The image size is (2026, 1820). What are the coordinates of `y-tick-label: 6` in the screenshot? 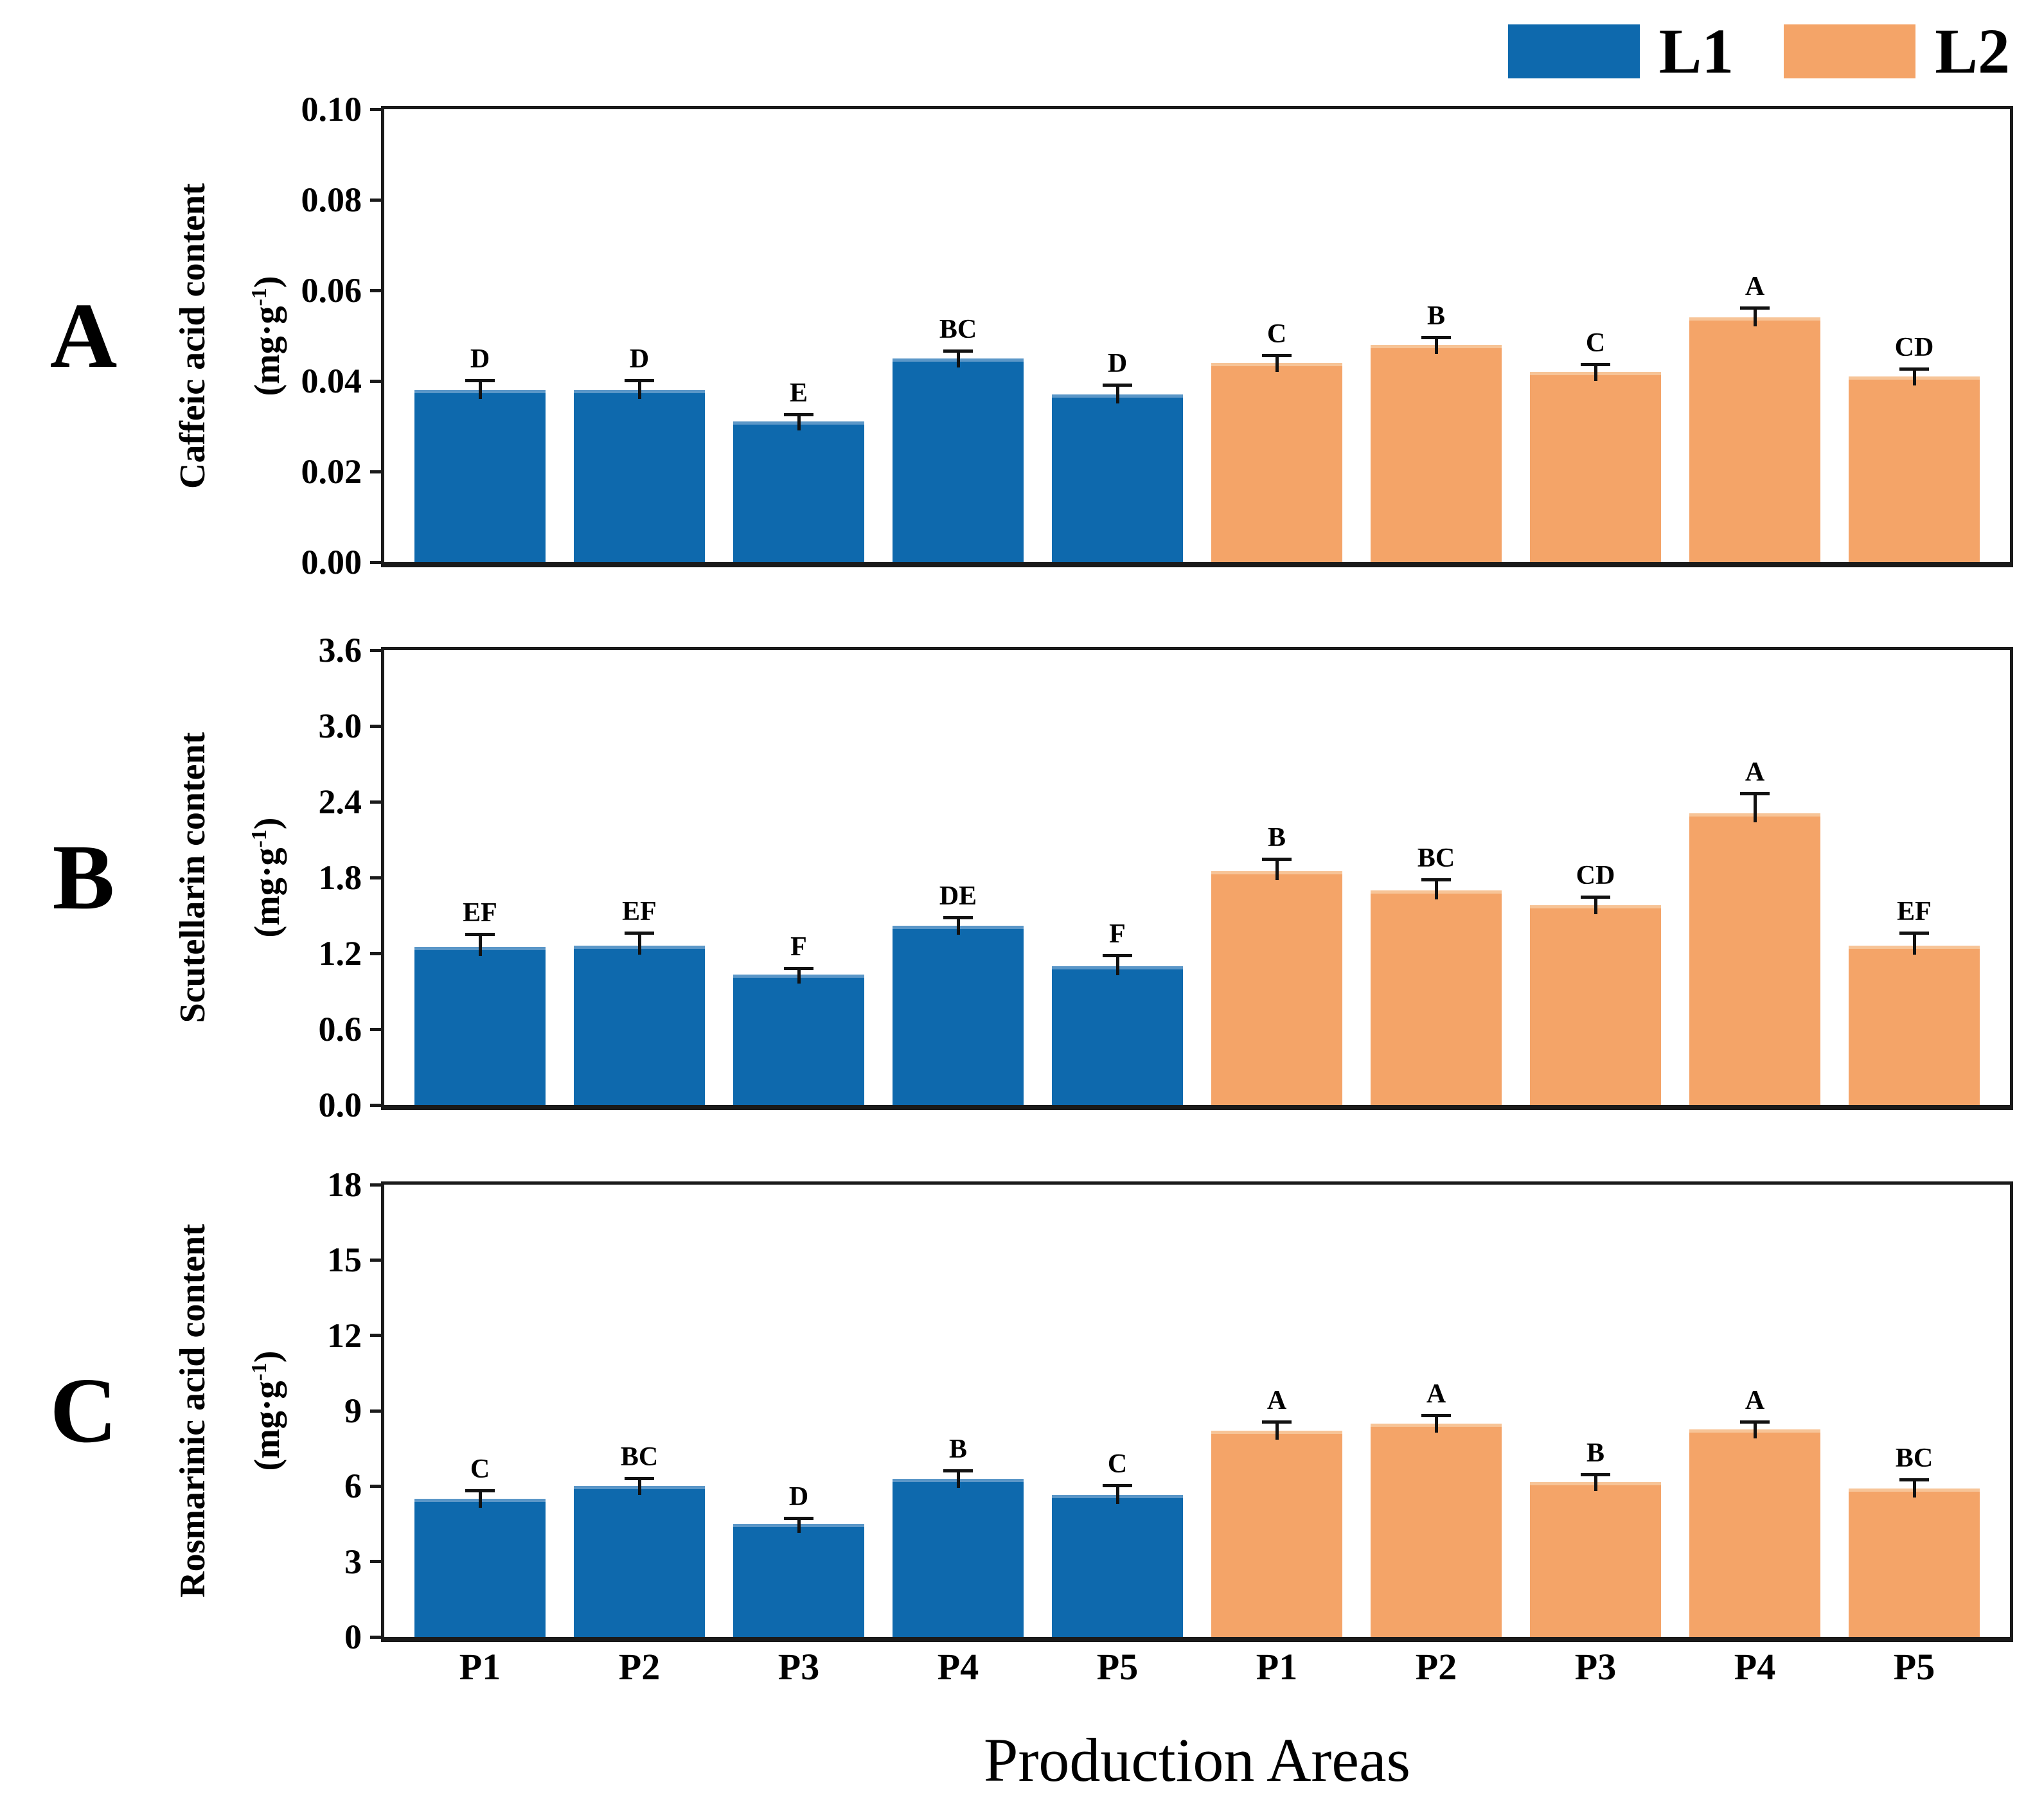 It's located at (353, 1486).